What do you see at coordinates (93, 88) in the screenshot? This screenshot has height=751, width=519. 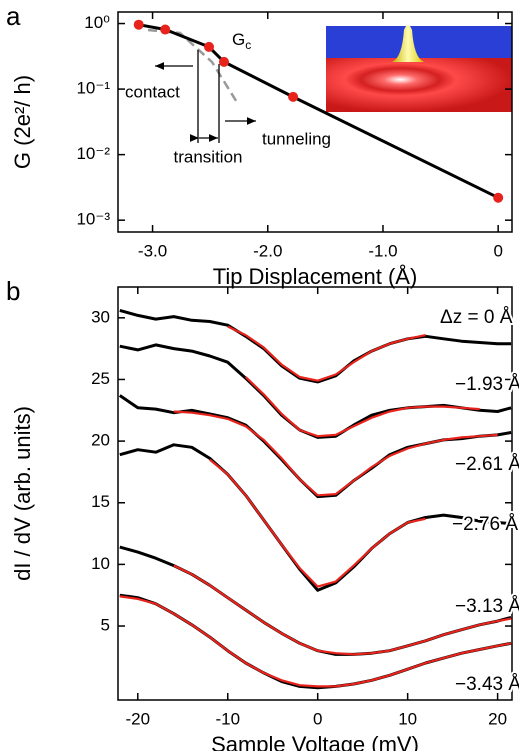 I see `y-tick-label: 10⁻¹` at bounding box center [93, 88].